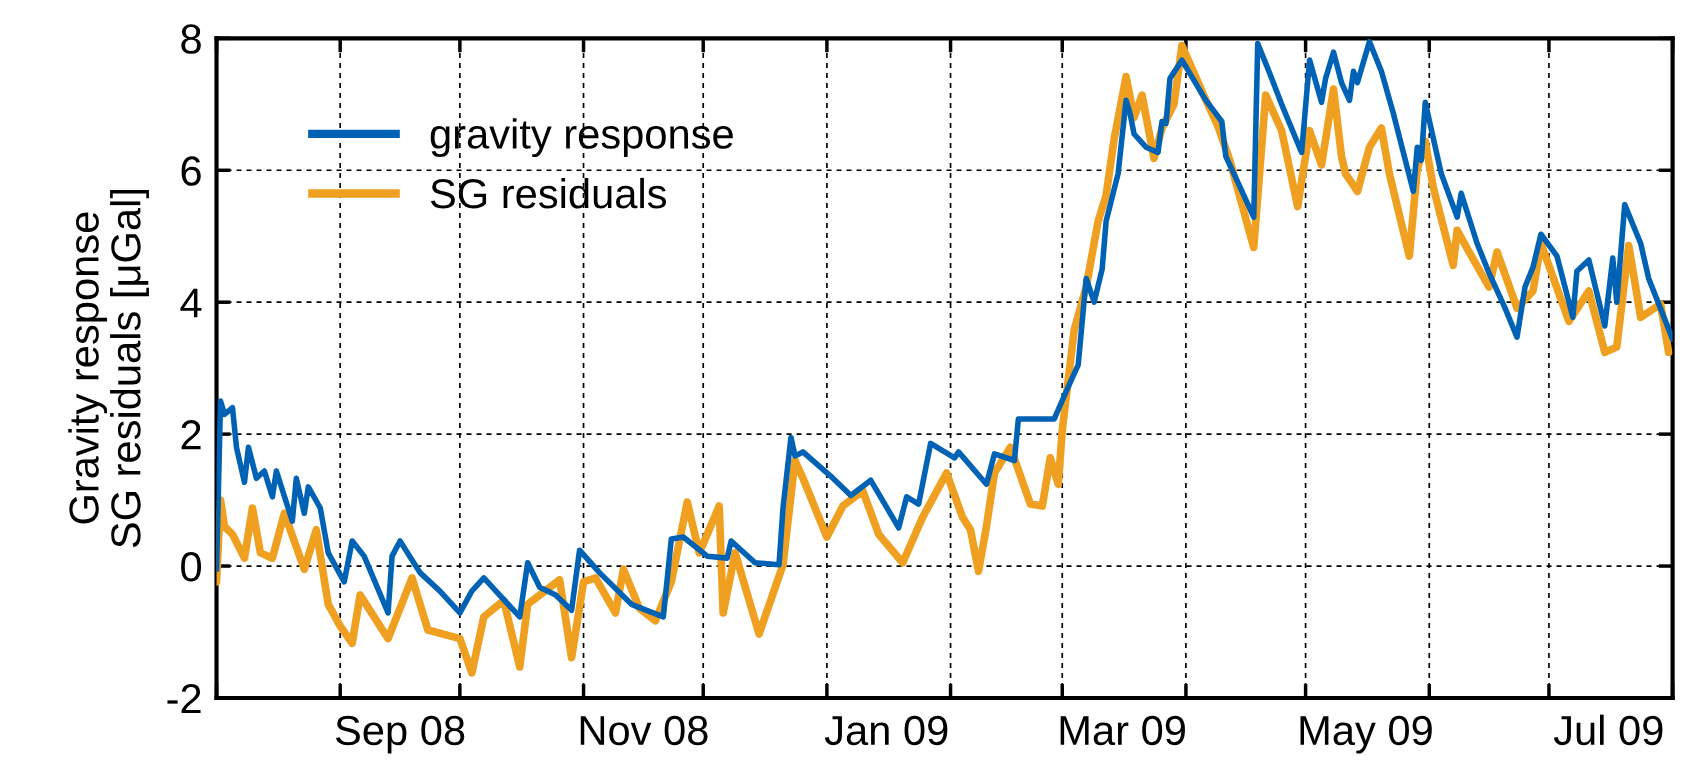  Describe the element at coordinates (108, 369) in the screenshot. I see `y-axis-title: Gravity response SG residuals [μGal]` at that location.